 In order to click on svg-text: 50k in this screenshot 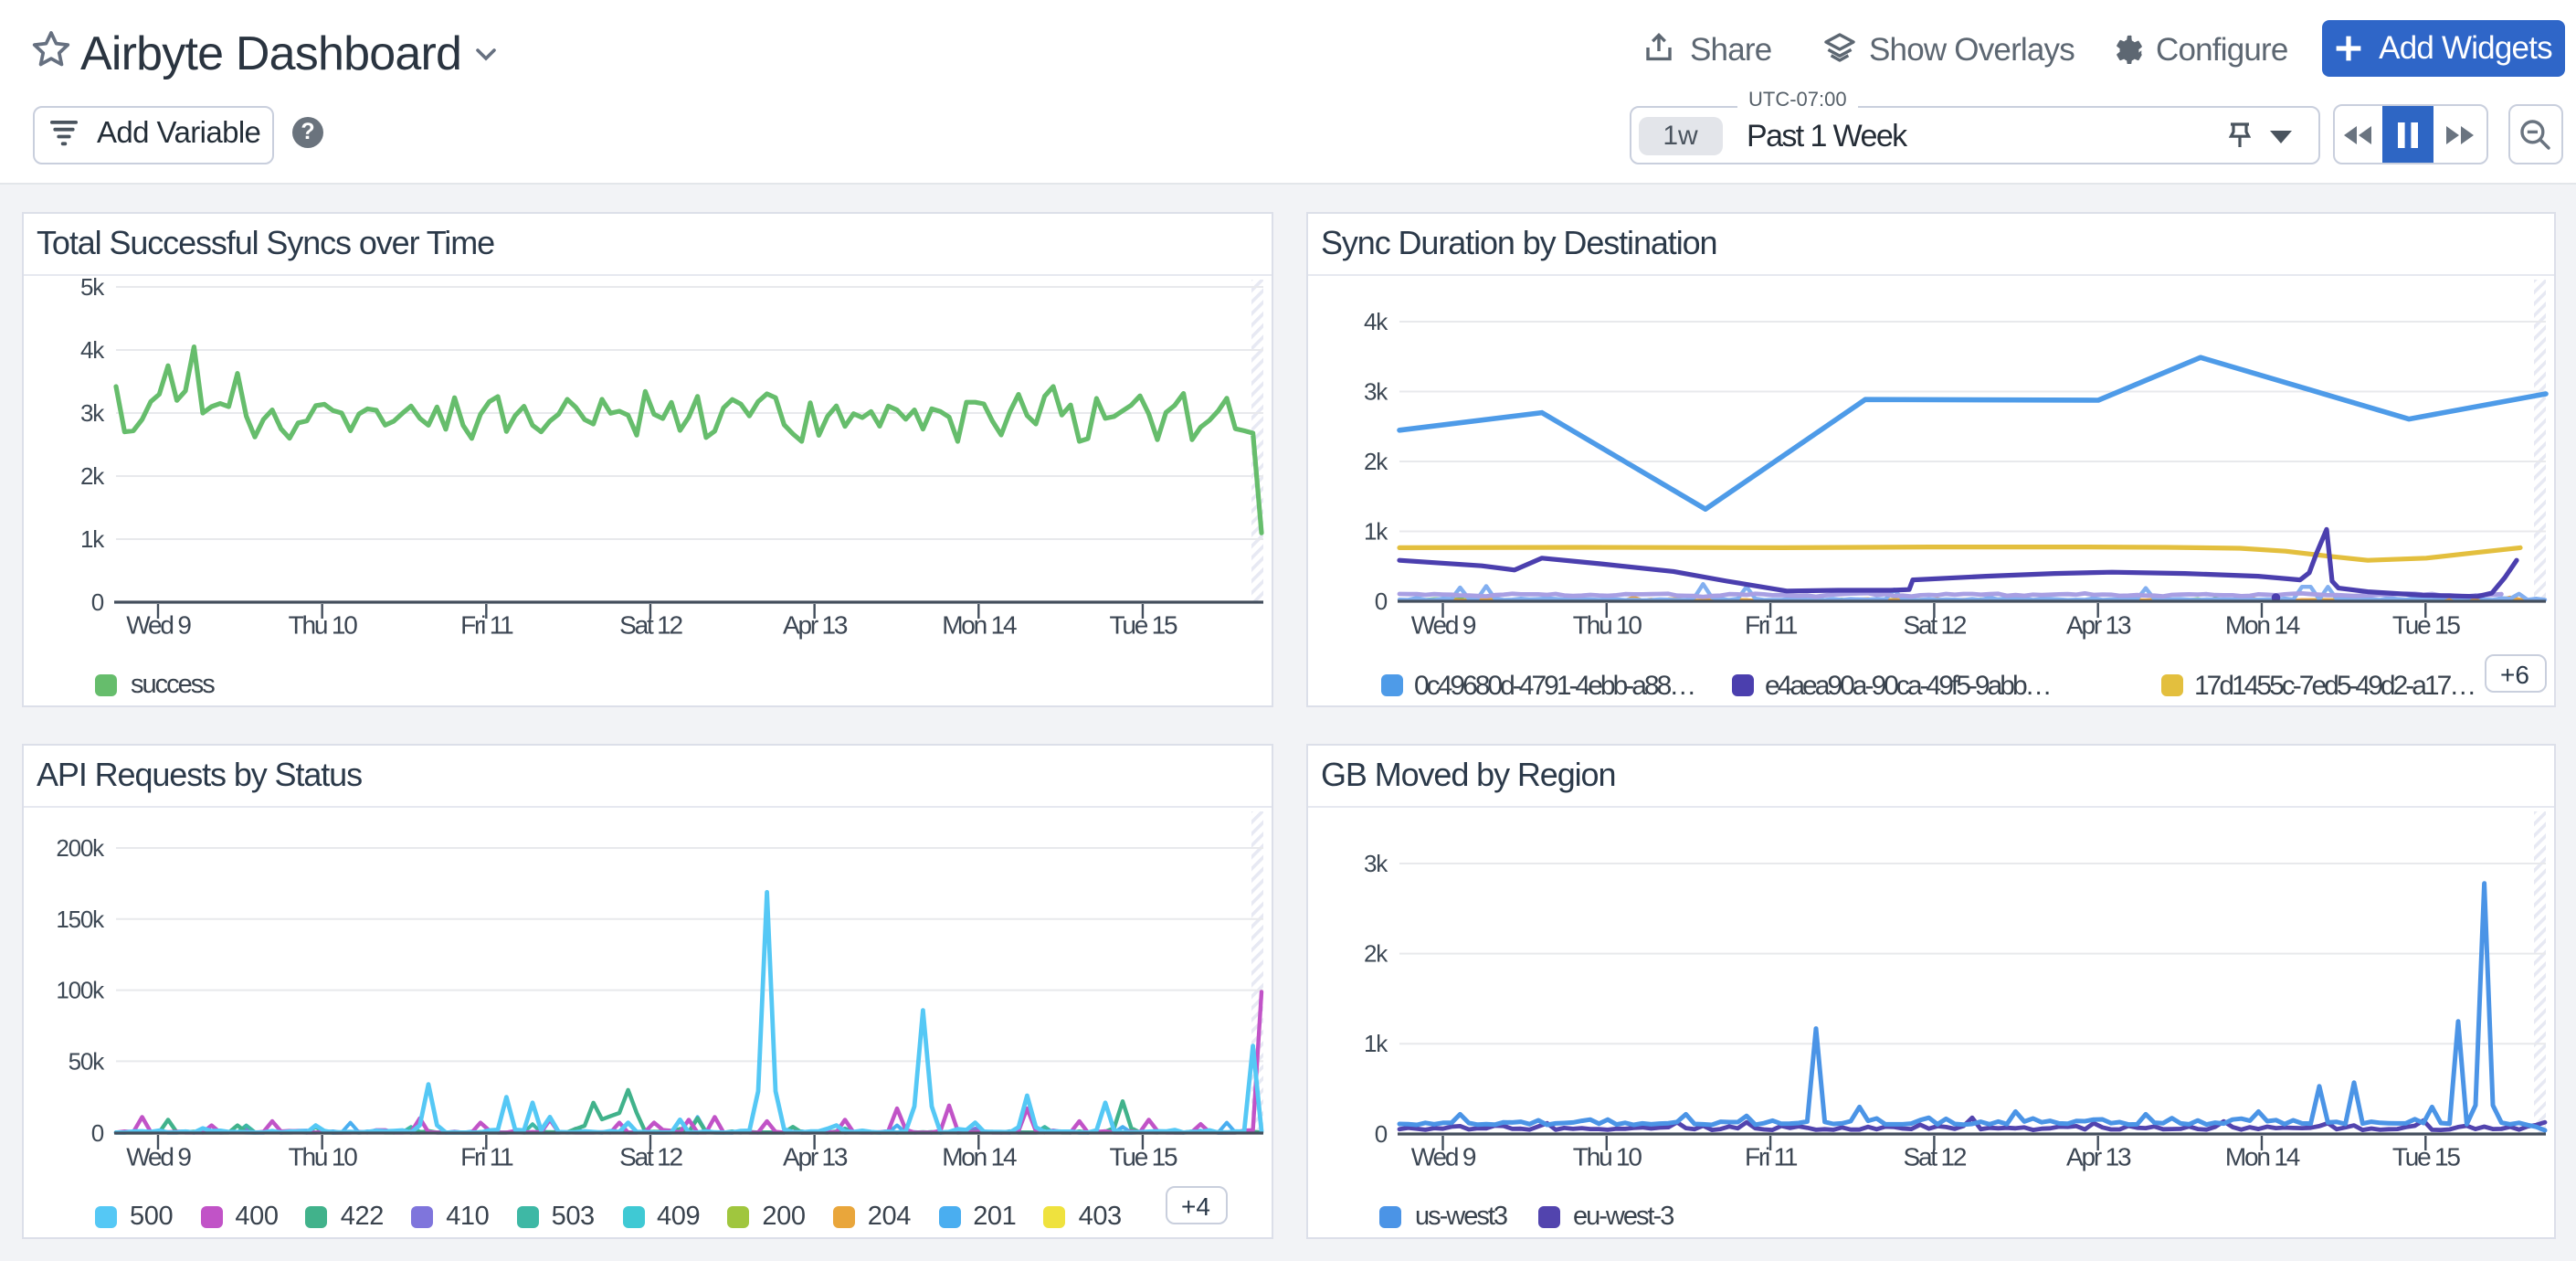, I will do `click(87, 1061)`.